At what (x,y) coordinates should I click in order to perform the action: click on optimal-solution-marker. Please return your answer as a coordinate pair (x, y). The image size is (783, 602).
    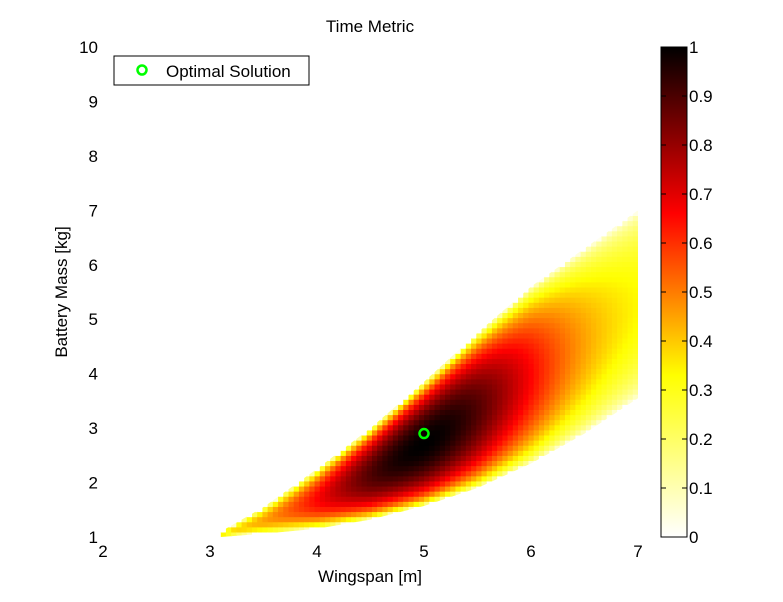
    Looking at the image, I should click on (424, 433).